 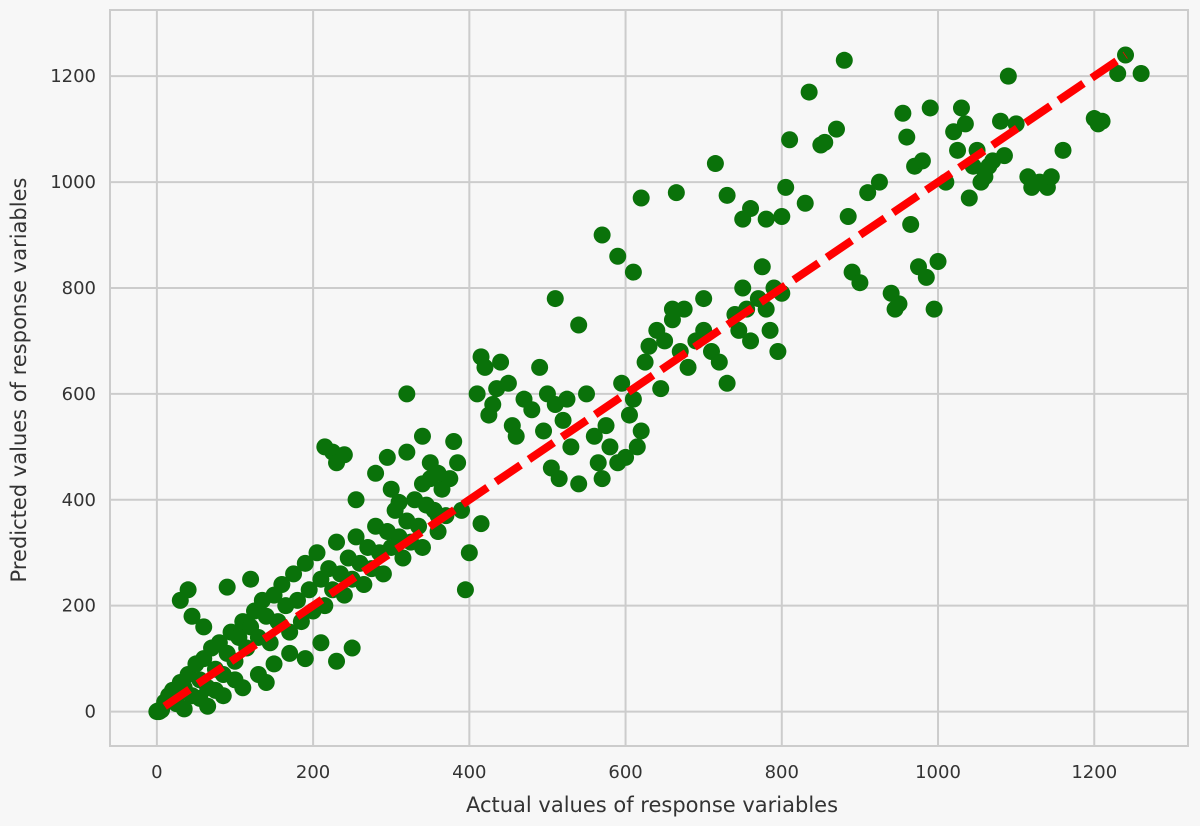 I want to click on y-tick-labels: 0 200 400 600 800 1000 1200, so click(x=73, y=394).